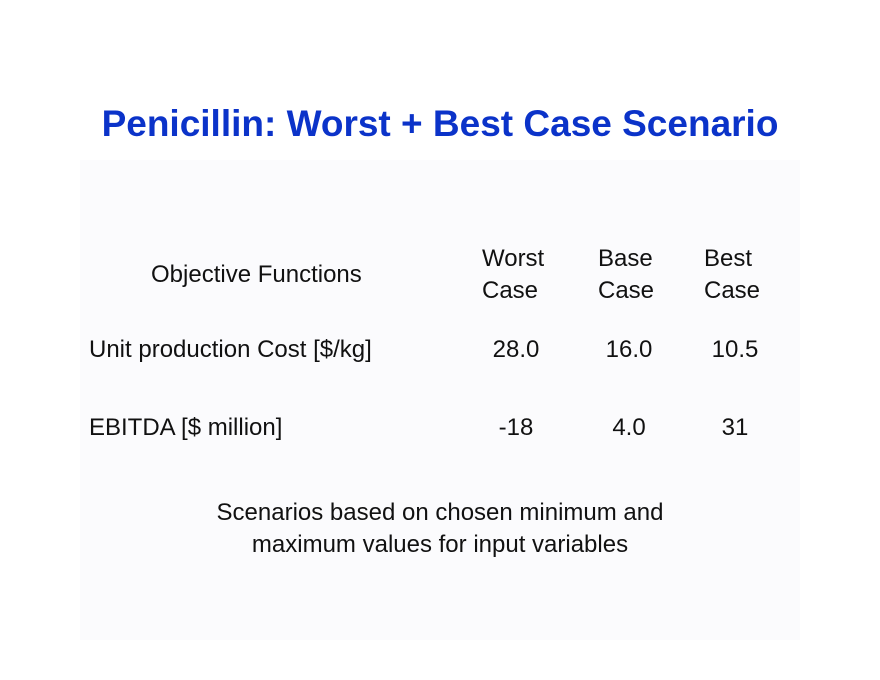  I want to click on cell-ebitda-best: 31, so click(735, 427).